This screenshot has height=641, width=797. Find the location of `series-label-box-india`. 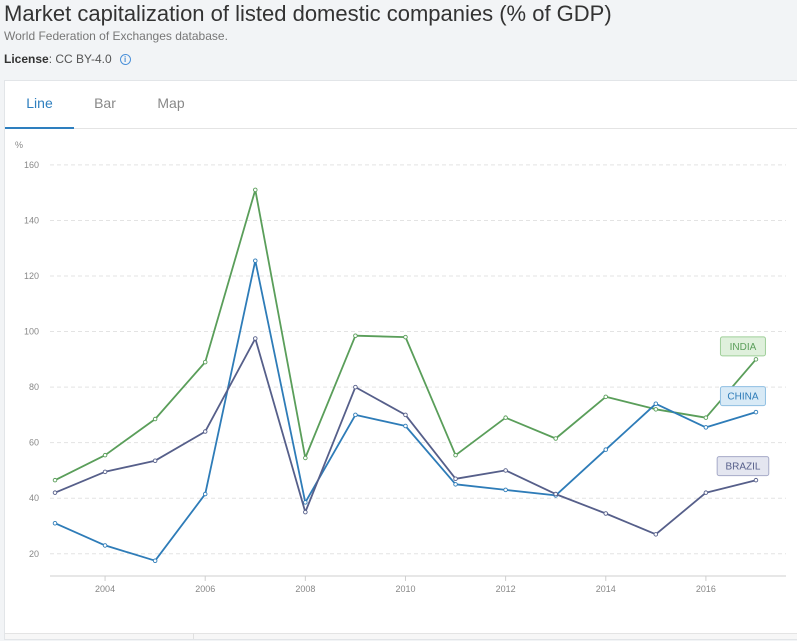

series-label-box-india is located at coordinates (742, 346).